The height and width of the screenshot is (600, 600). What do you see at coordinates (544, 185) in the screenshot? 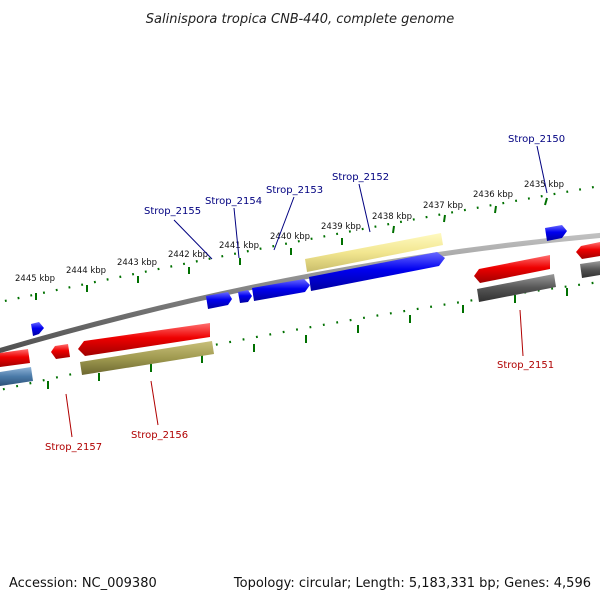
I see `tick-label: 2435 kbp` at bounding box center [544, 185].